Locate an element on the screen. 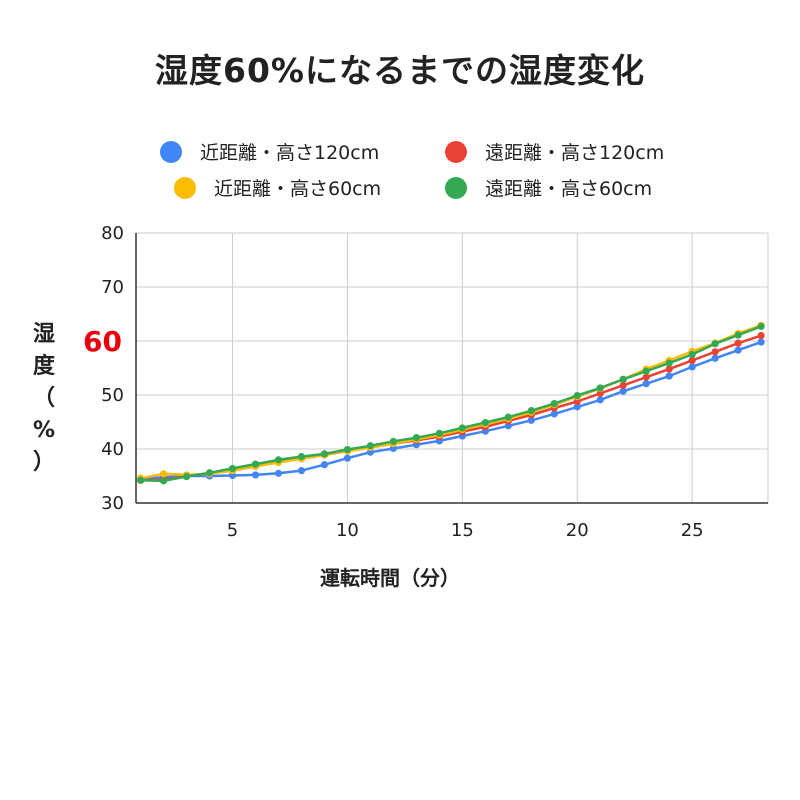 This screenshot has height=800, width=800. x-tick-label: 5 is located at coordinates (232, 530).